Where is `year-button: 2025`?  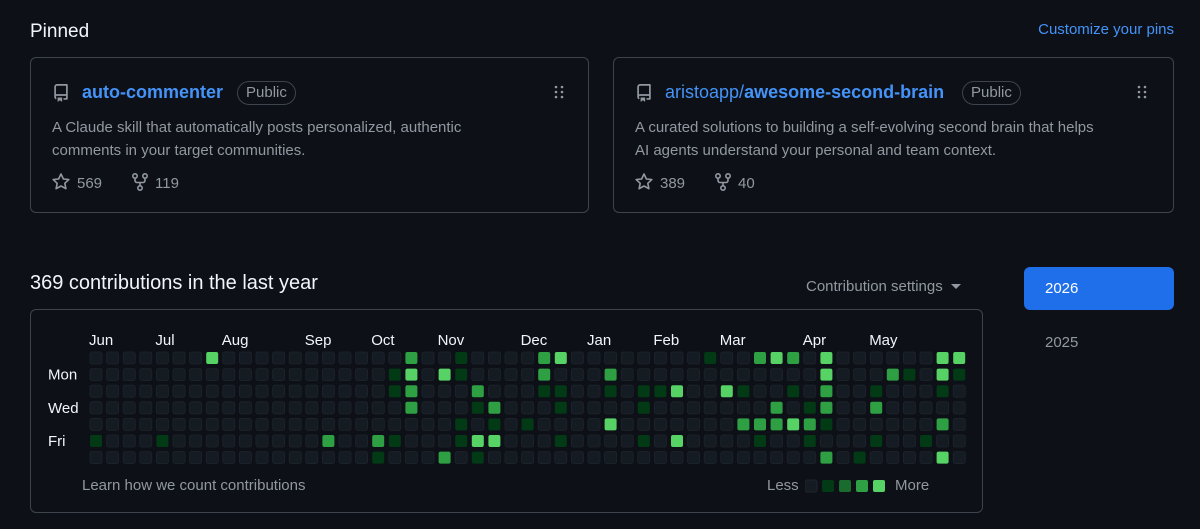
year-button: 2025 is located at coordinates (1062, 342).